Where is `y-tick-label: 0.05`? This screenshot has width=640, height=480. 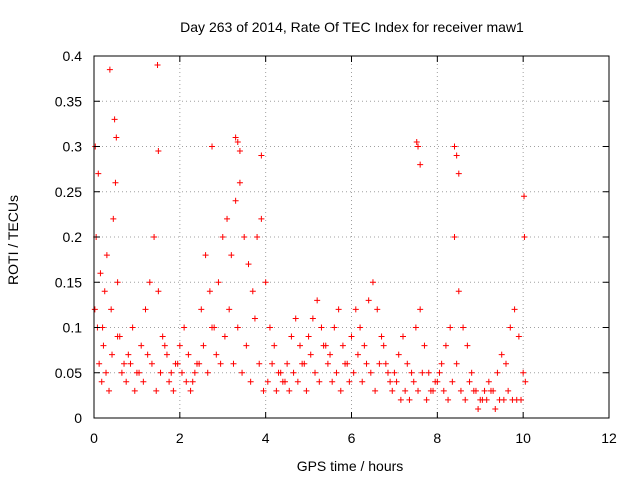 y-tick-label: 0.05 is located at coordinates (68, 373).